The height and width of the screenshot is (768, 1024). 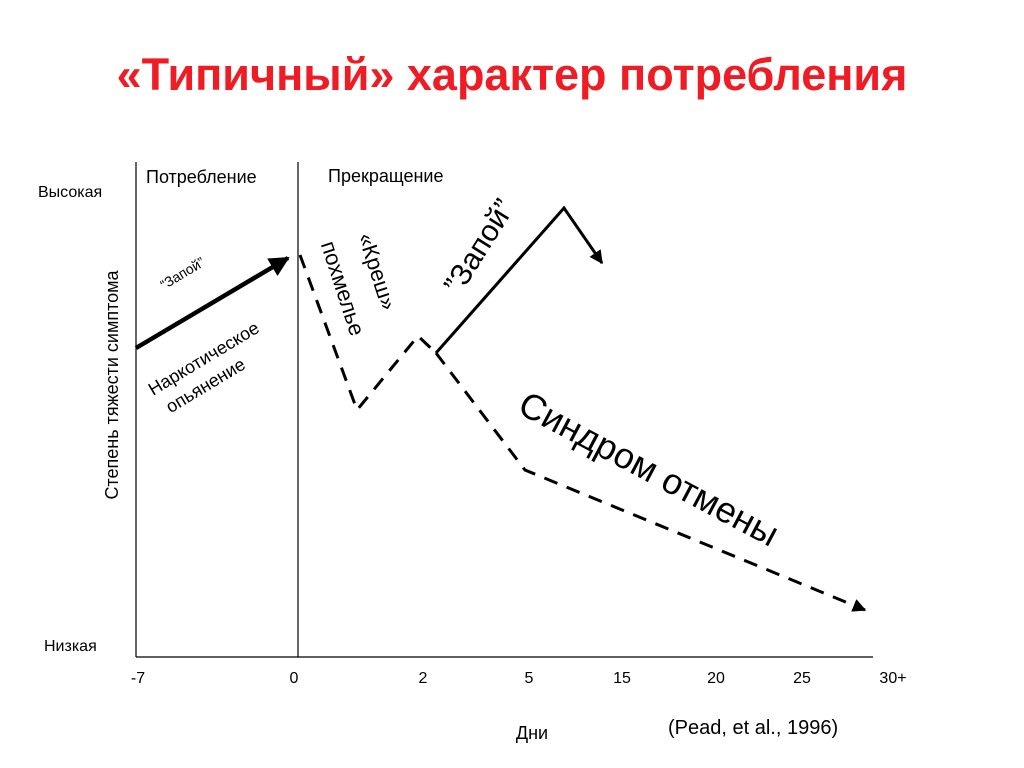 What do you see at coordinates (212, 303) in the screenshot?
I see `binge-arrow` at bounding box center [212, 303].